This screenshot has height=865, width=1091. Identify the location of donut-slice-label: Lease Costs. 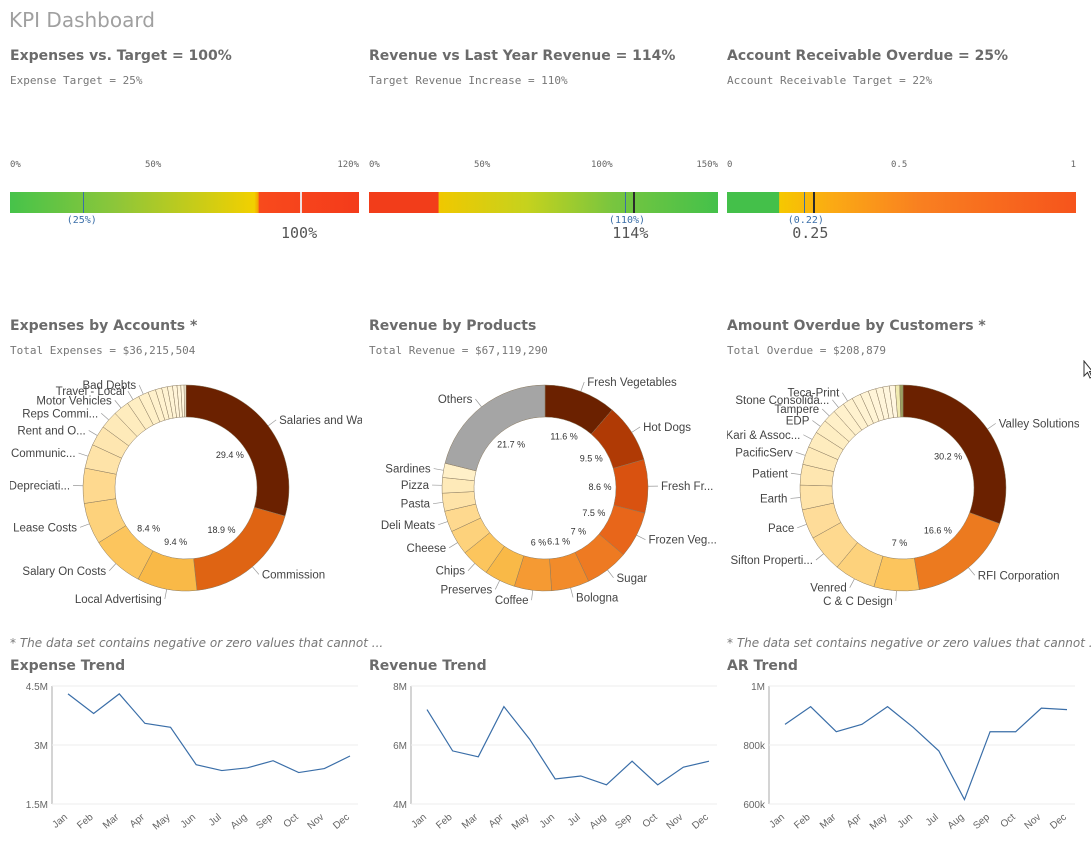
(45, 528).